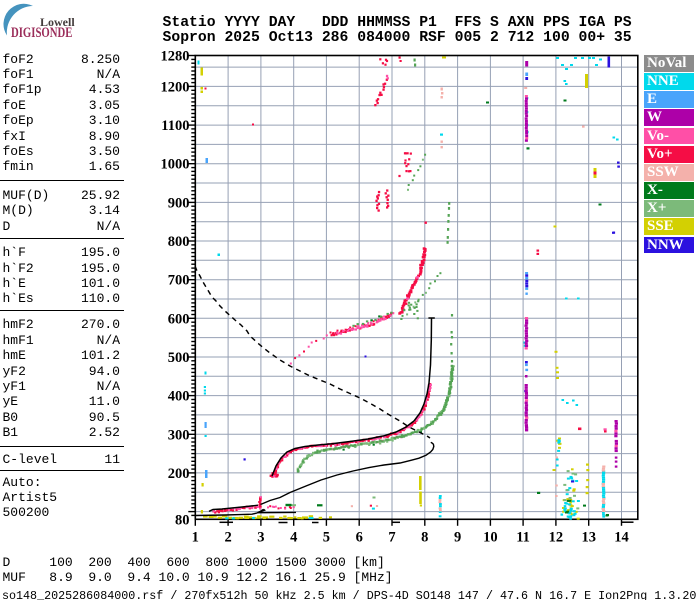 Image resolution: width=700 pixels, height=600 pixels. I want to click on svg-text: 5, so click(326, 538).